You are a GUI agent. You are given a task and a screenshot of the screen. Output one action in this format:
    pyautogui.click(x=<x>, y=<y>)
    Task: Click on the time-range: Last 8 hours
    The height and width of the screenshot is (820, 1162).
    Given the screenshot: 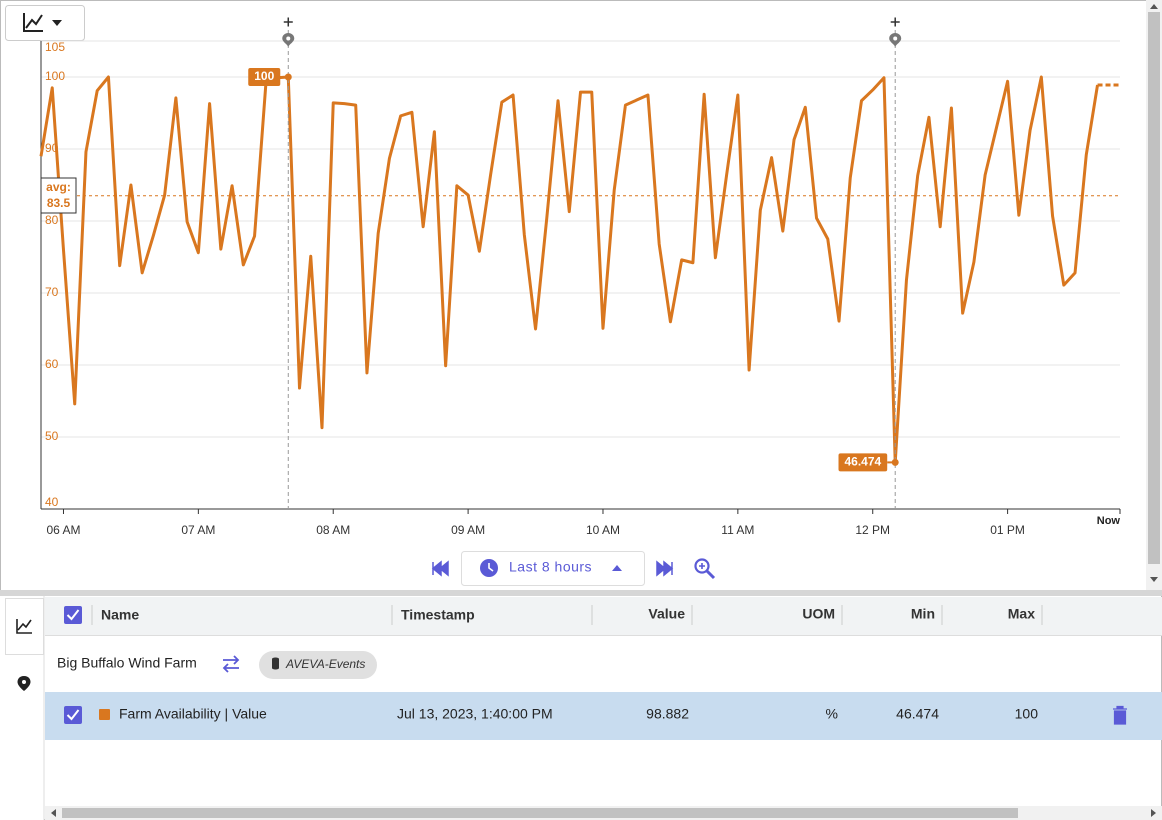 What is the action you would take?
    pyautogui.click(x=550, y=567)
    